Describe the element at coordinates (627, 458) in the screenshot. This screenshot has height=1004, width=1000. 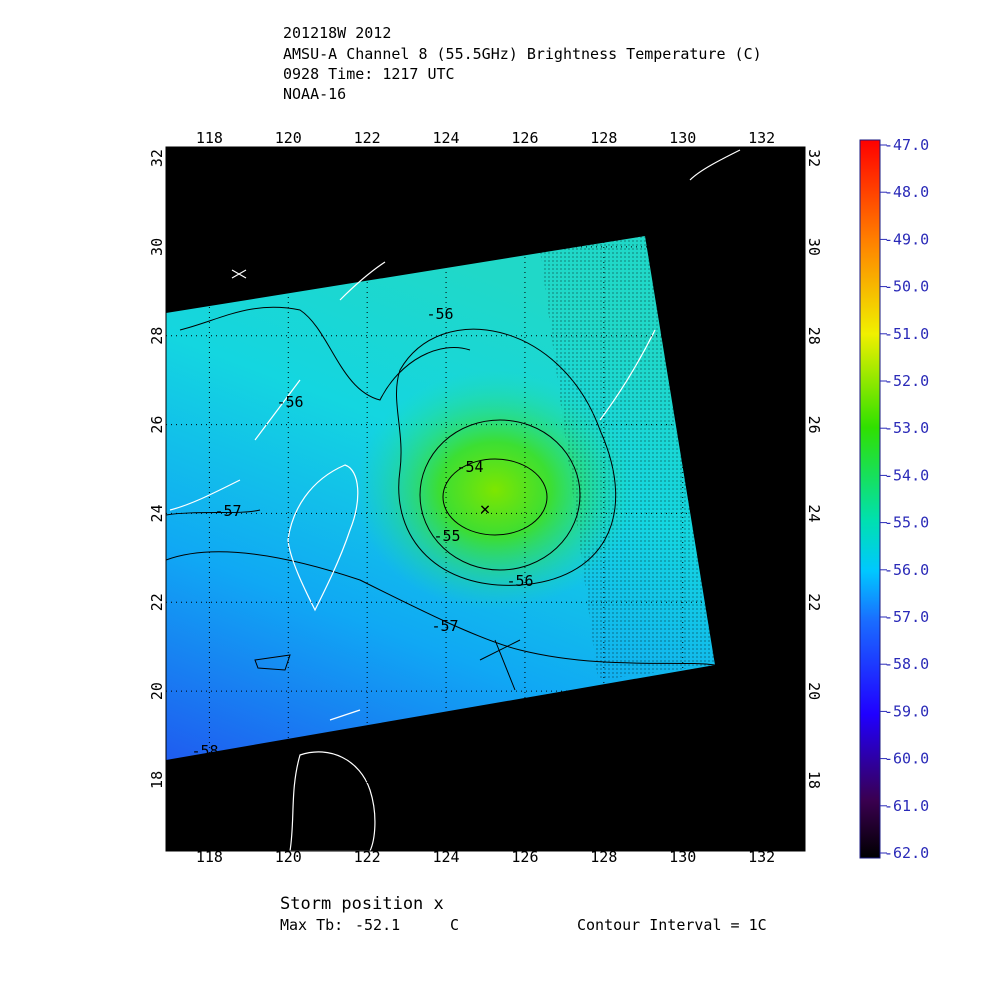
I see `scan-edge` at that location.